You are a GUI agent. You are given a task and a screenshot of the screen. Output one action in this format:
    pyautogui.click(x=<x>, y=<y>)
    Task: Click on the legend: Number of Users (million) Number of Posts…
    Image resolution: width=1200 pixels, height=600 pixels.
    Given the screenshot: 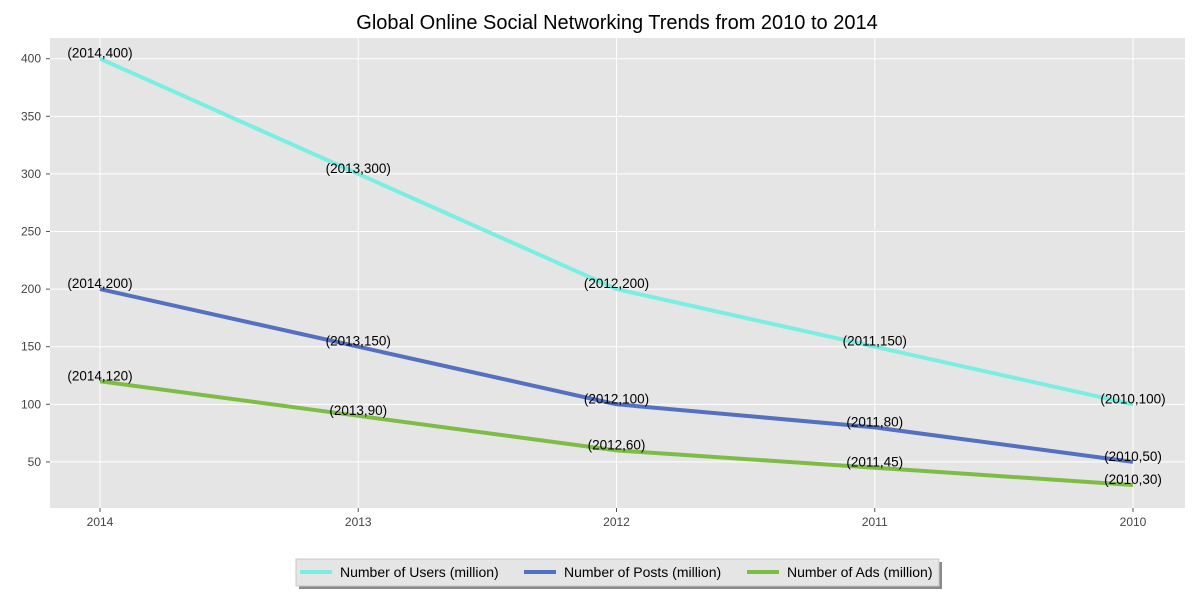 What is the action you would take?
    pyautogui.click(x=618, y=573)
    